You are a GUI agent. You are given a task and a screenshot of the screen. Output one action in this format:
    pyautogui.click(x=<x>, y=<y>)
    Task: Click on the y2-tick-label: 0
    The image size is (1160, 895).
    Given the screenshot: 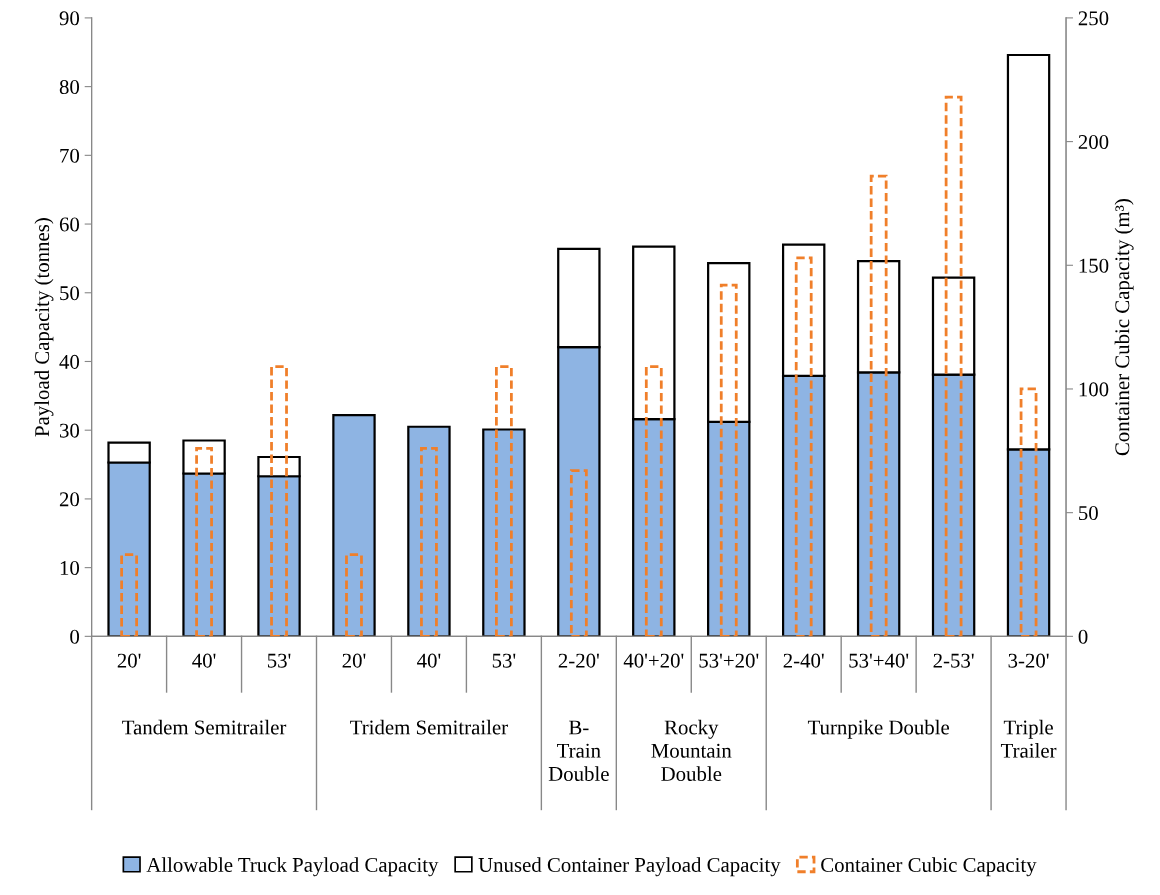 What is the action you would take?
    pyautogui.click(x=1083, y=636)
    